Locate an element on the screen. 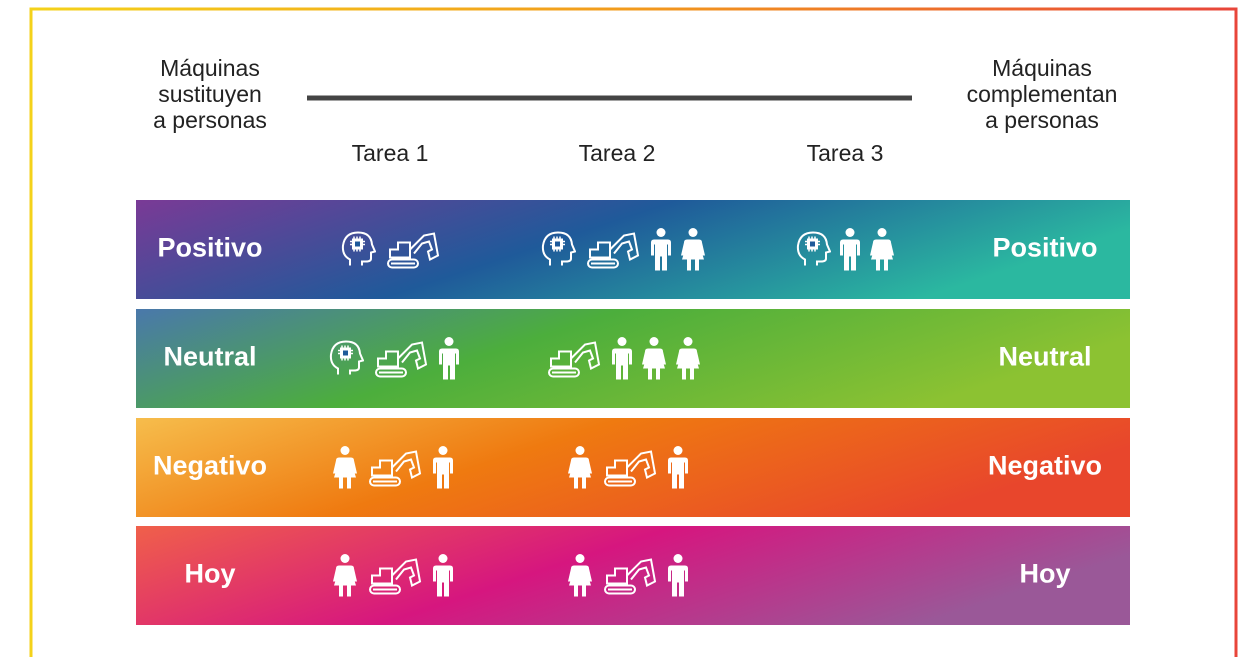  row-label: Hoy is located at coordinates (209, 574).